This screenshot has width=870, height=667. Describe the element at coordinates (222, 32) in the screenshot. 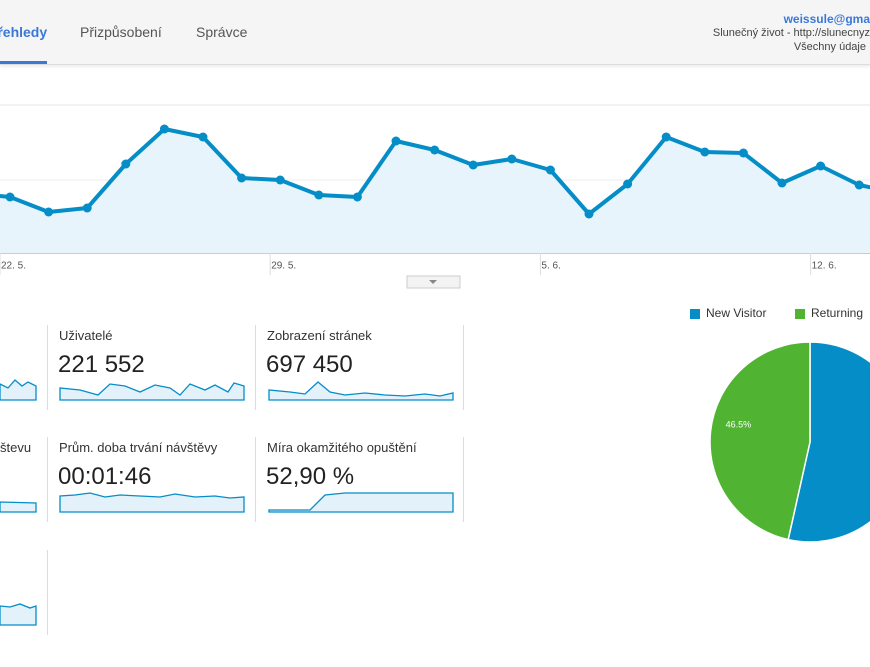

I see `nav-tab: Správce` at that location.